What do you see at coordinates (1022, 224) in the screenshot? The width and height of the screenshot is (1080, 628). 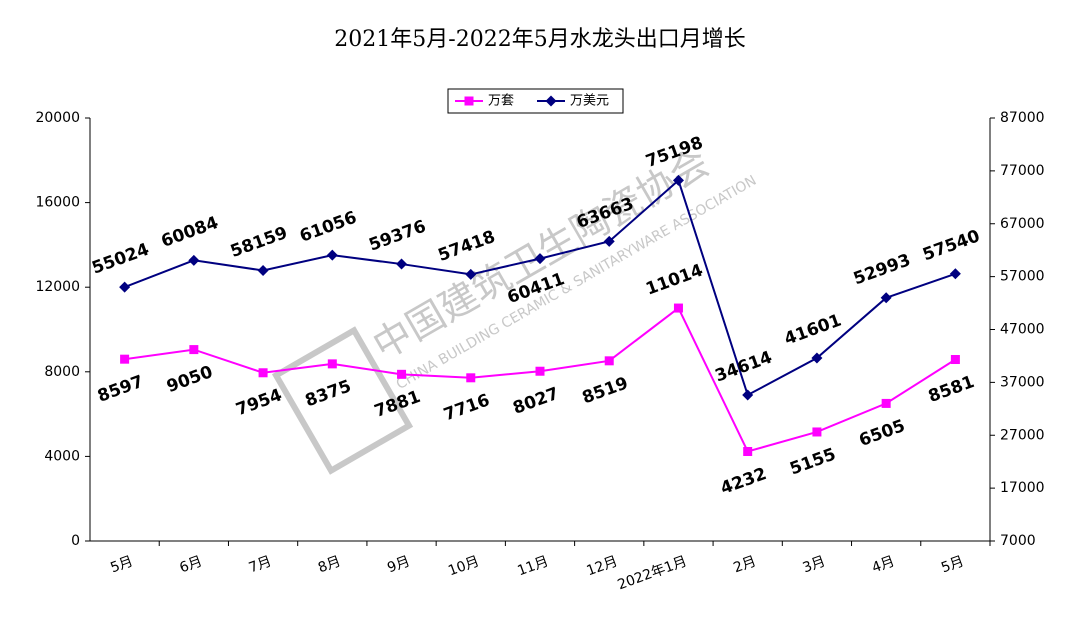 I see `y2-tick-label: 67000` at bounding box center [1022, 224].